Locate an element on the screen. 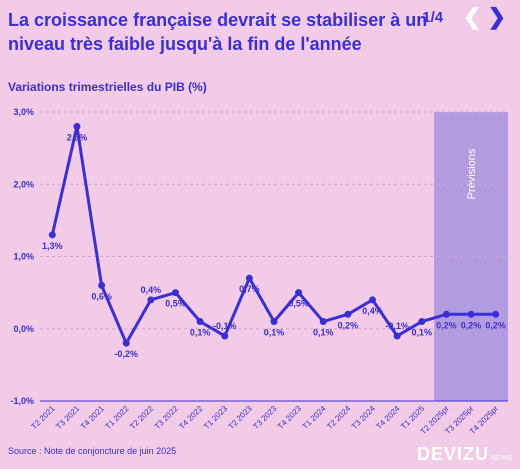  pager: 1/4 ❮ ❯ is located at coordinates (464, 17).